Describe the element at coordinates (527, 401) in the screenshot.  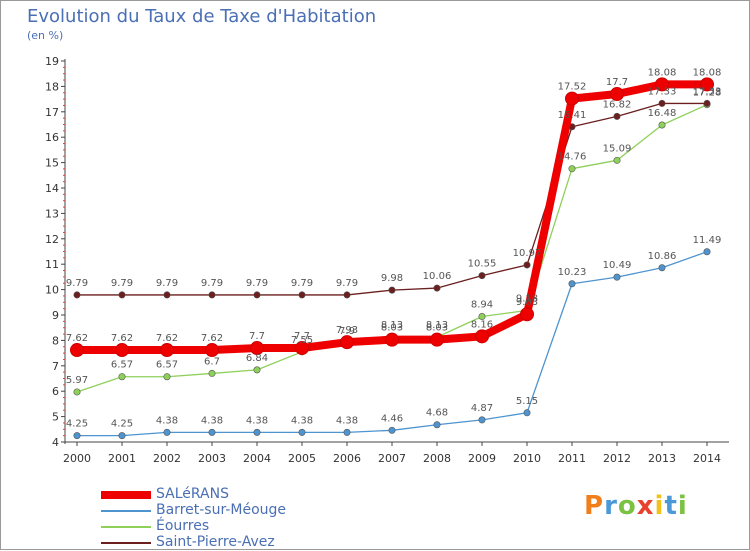
I see `series-barret-data-label: 5.15` at that location.